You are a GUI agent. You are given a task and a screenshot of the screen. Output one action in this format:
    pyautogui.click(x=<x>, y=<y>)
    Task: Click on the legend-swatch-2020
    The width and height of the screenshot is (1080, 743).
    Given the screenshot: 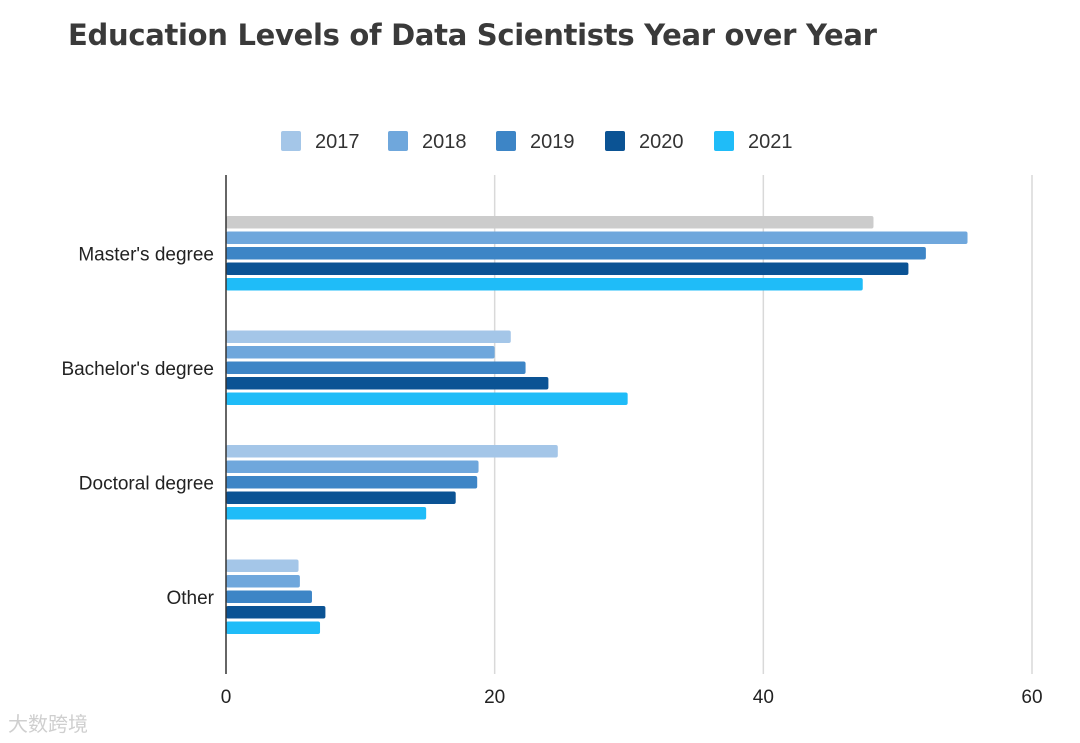 What is the action you would take?
    pyautogui.click(x=615, y=141)
    